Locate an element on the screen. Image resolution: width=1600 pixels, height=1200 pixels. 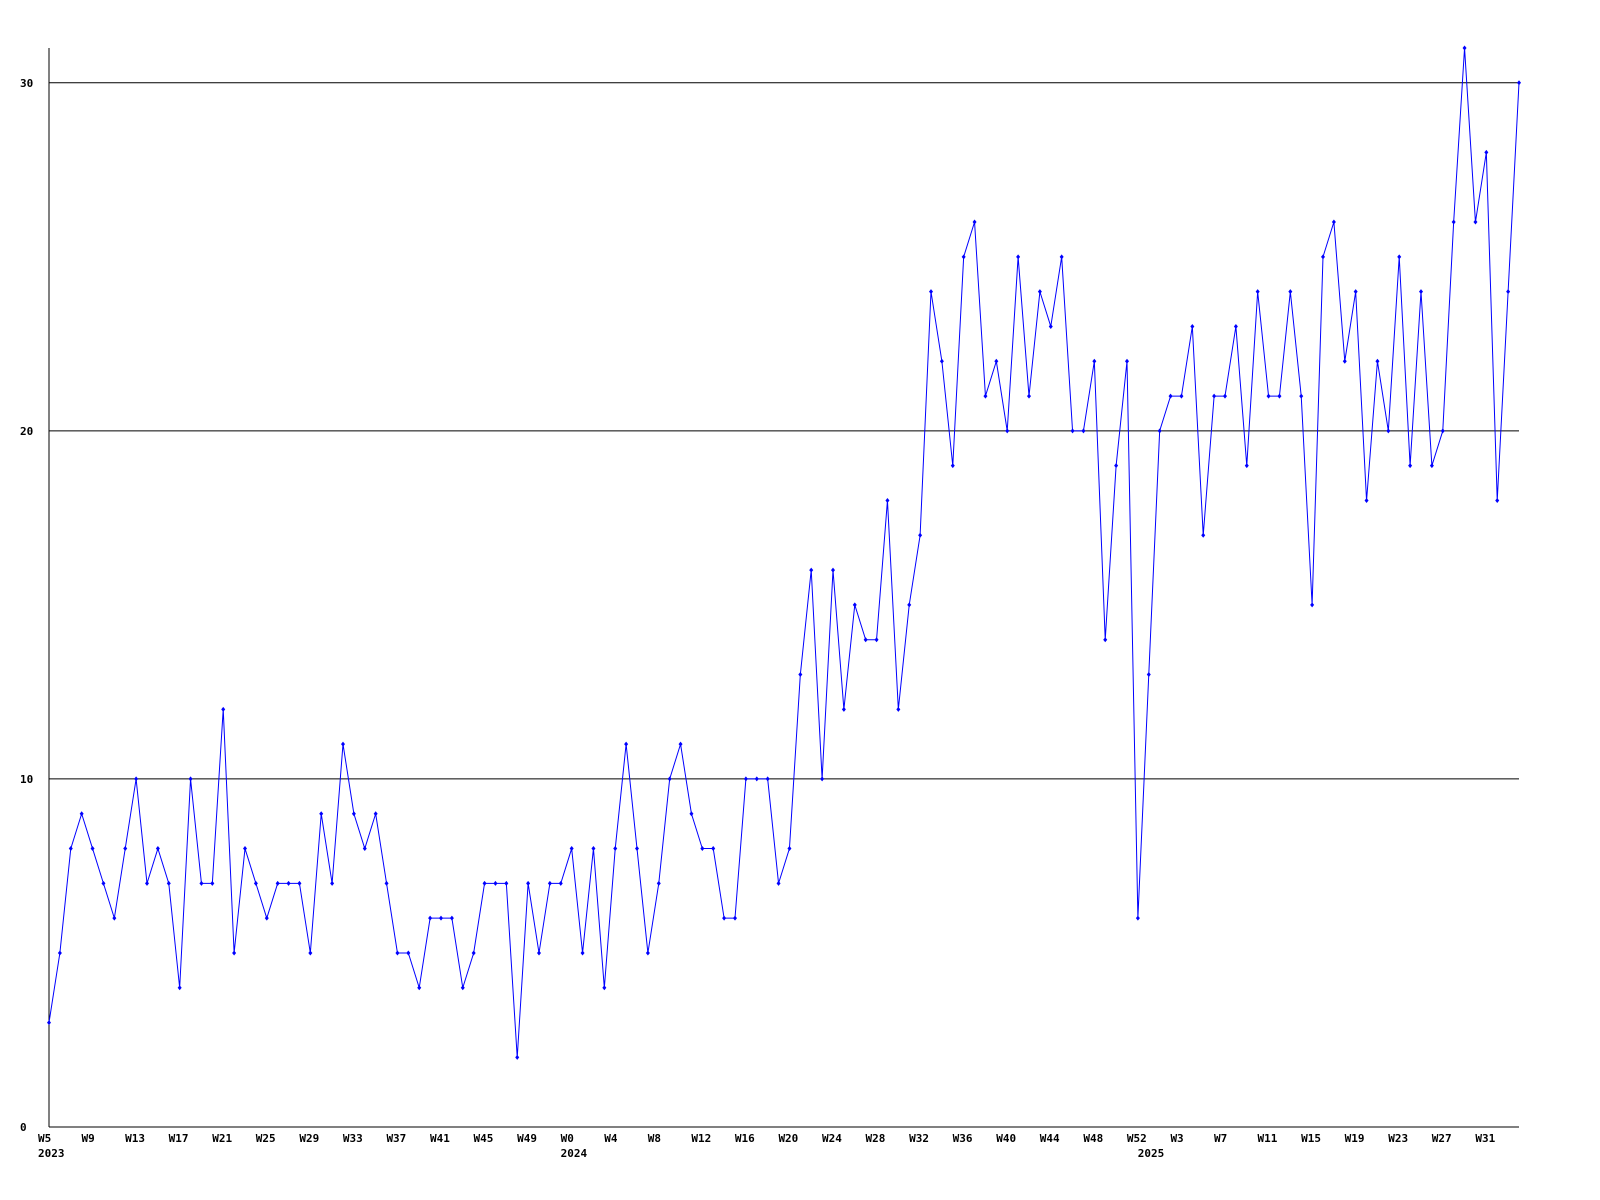
x-tick-label: W4 is located at coordinates (611, 1138).